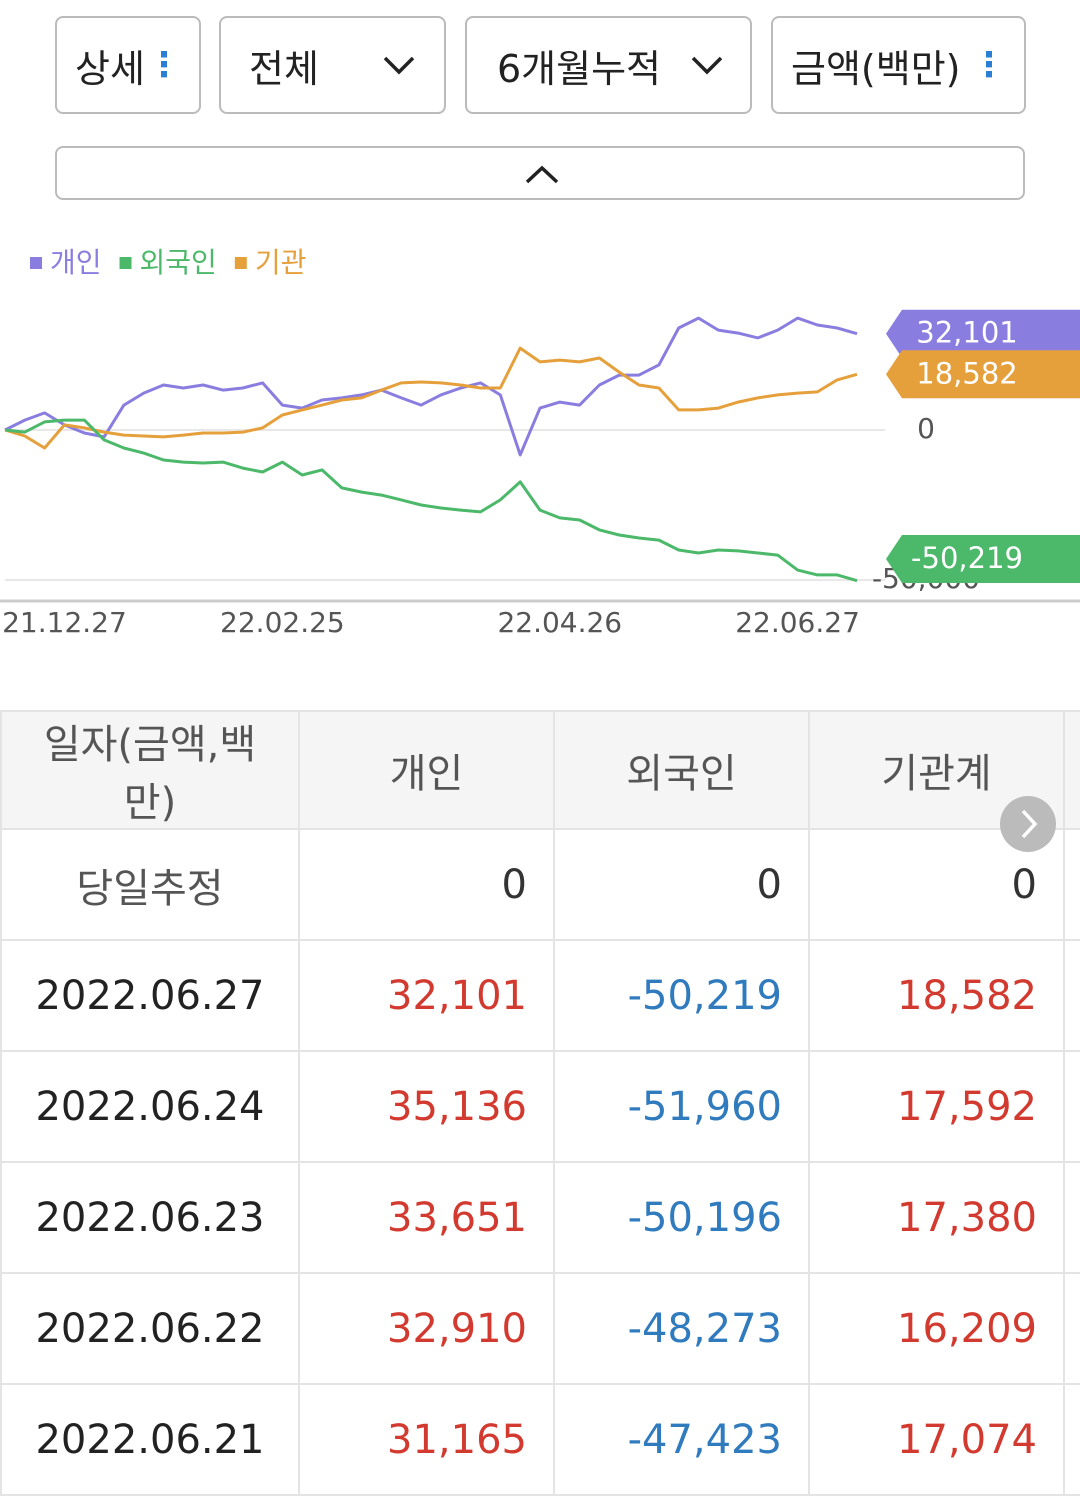 The image size is (1080, 1499). Describe the element at coordinates (426, 1439) in the screenshot. I see `value-cell: 31,165` at that location.